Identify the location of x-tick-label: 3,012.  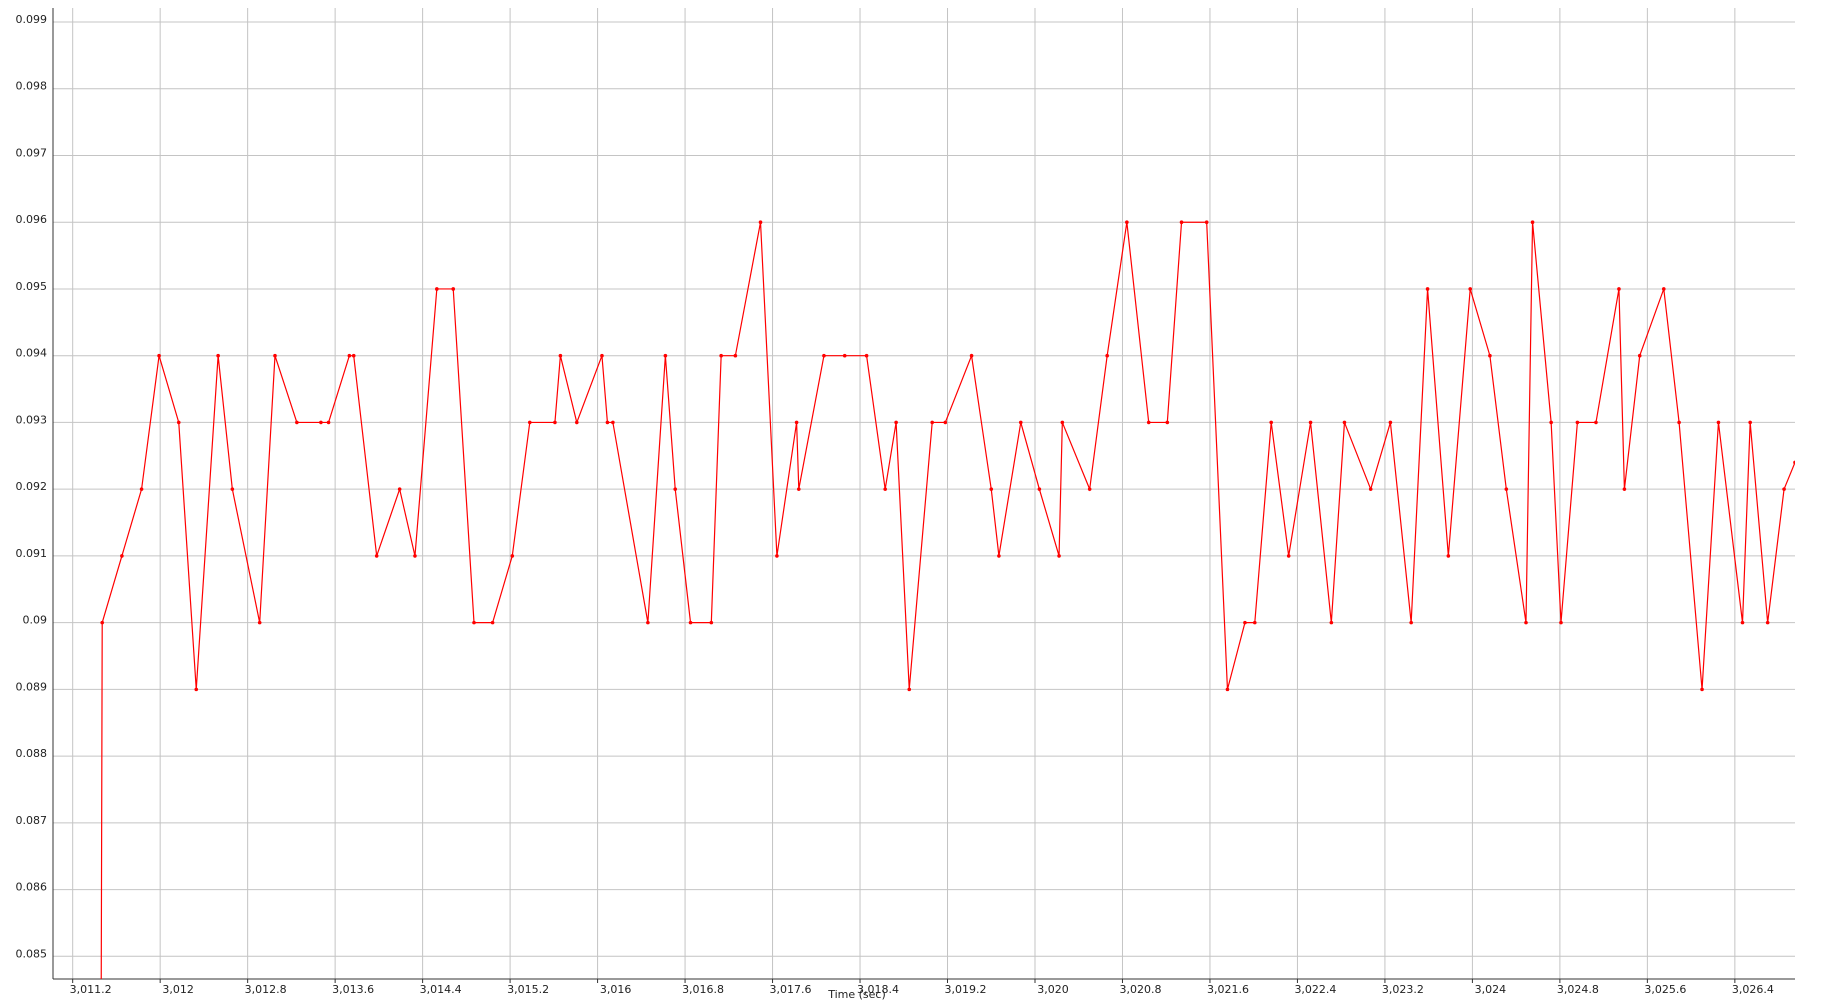
(178, 989).